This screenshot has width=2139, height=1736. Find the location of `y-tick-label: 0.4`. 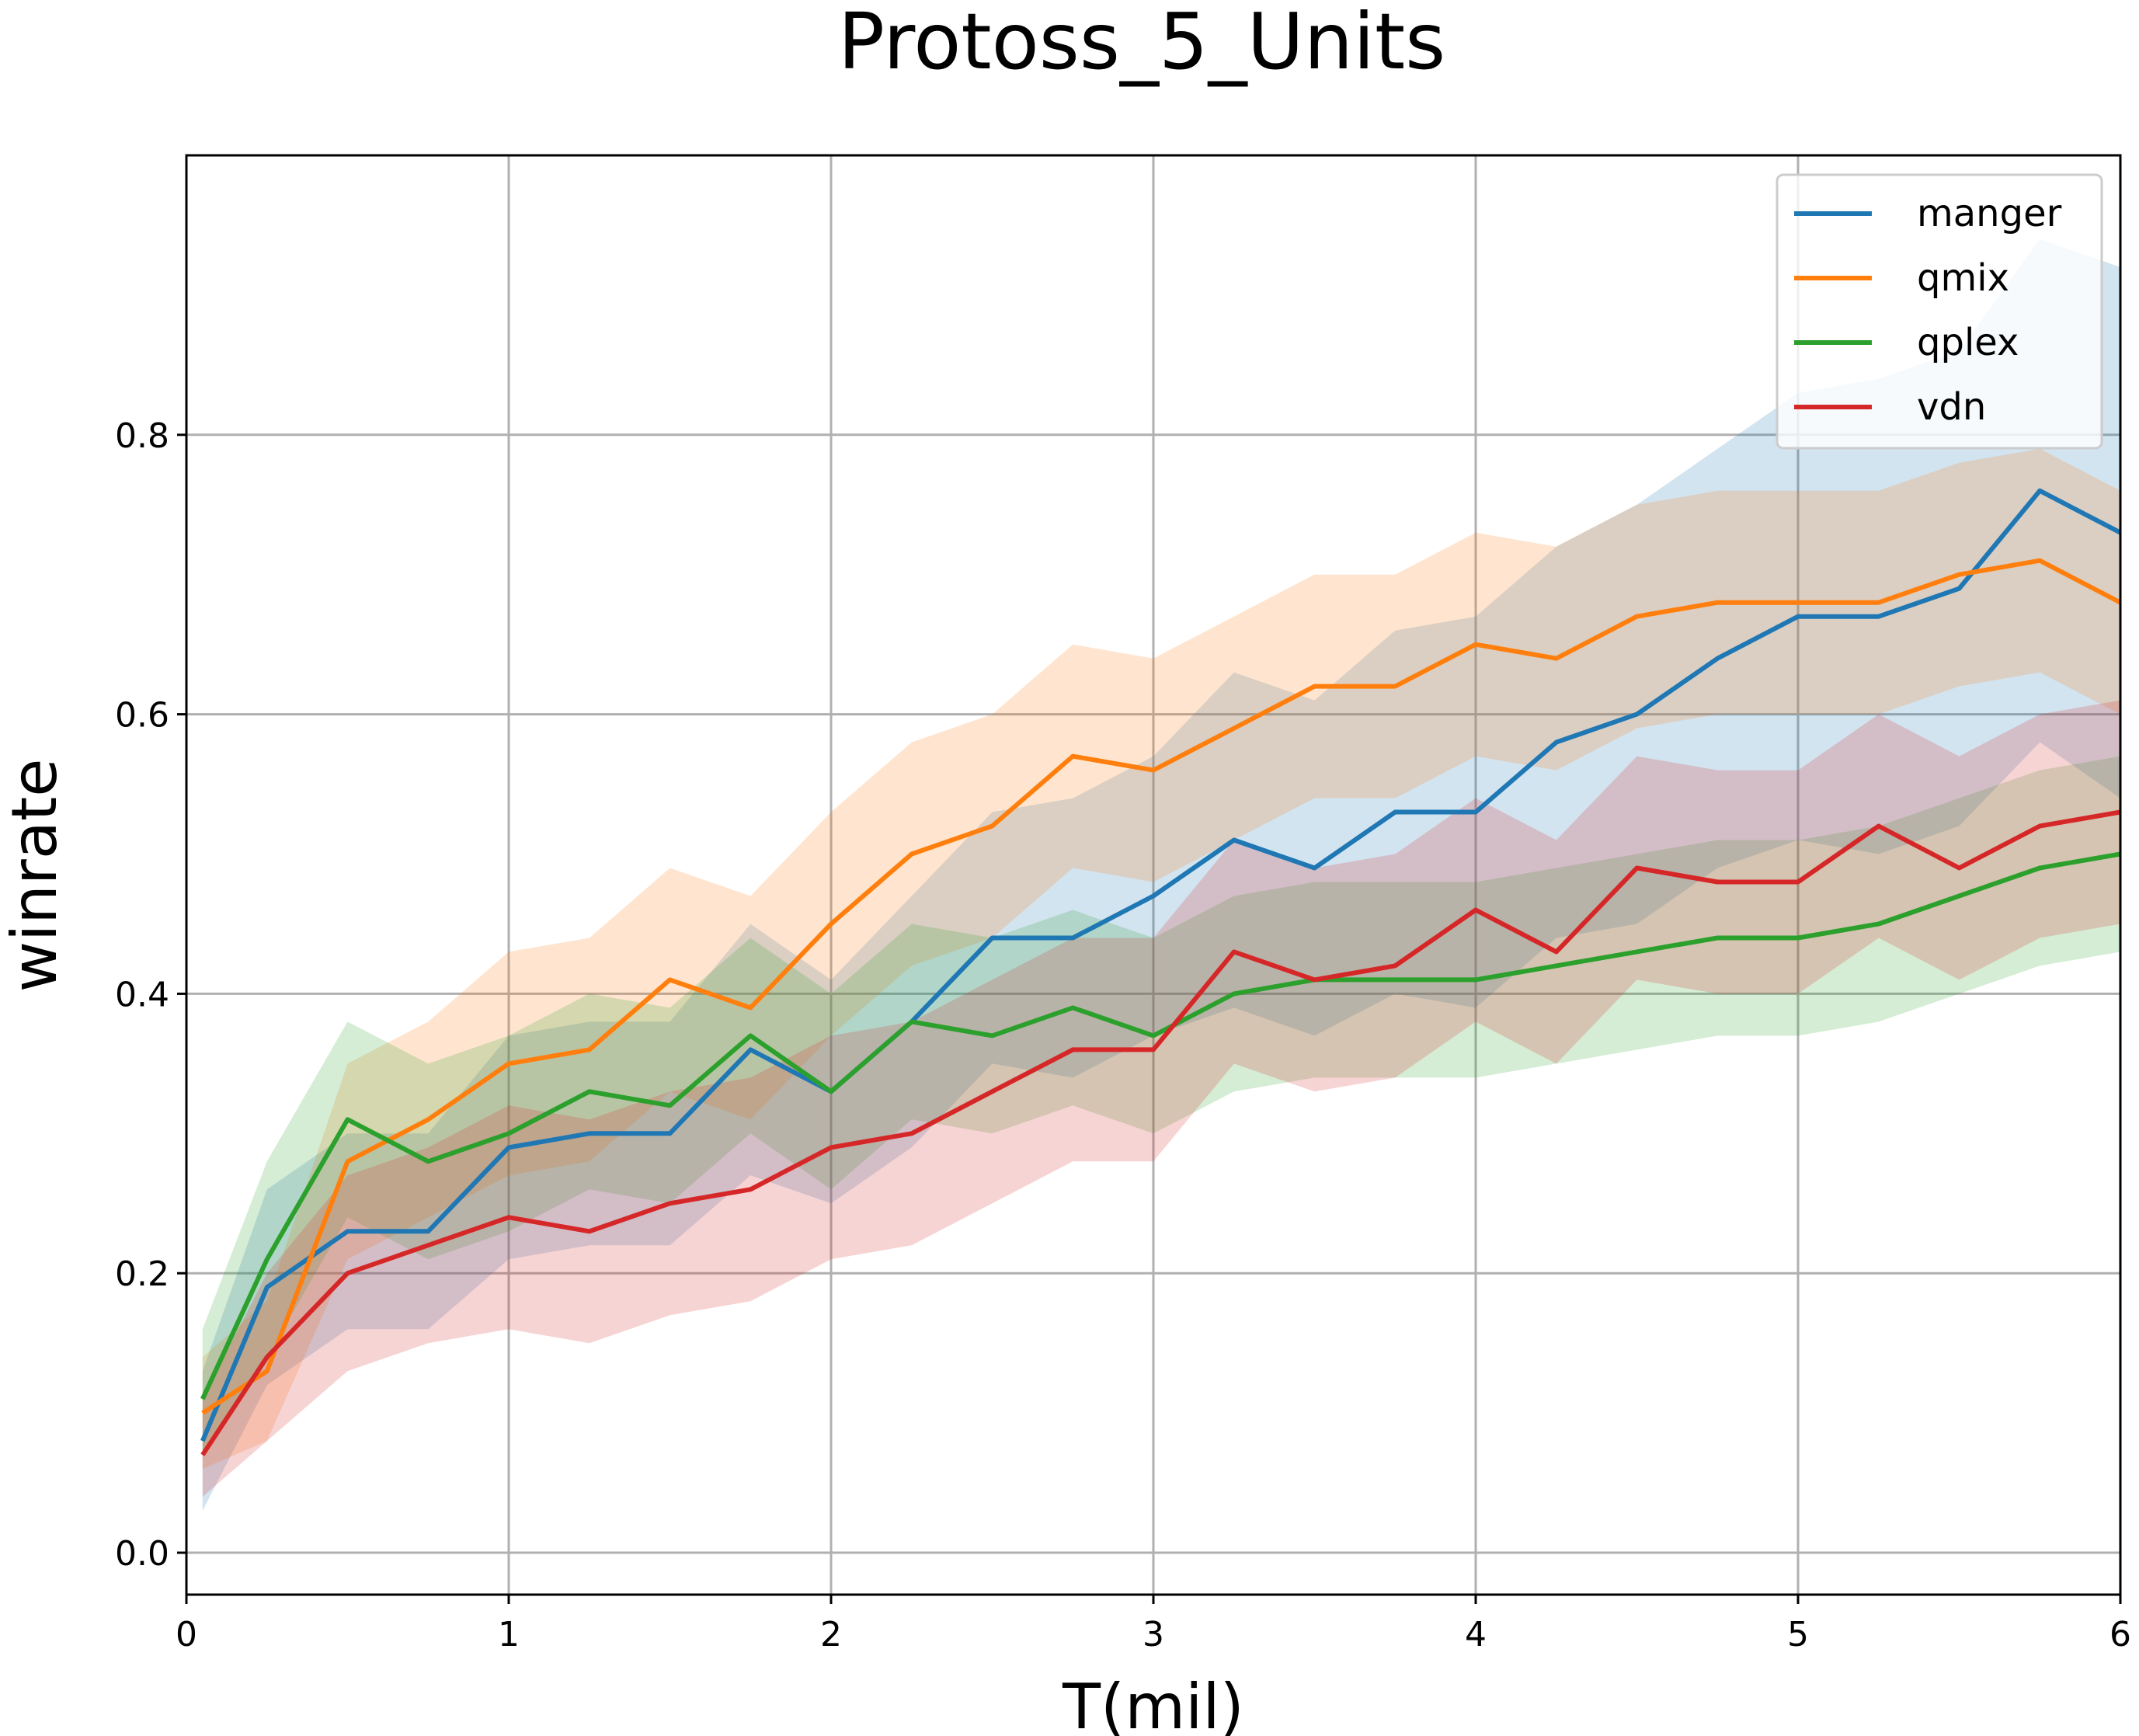

y-tick-label: 0.4 is located at coordinates (142, 994).